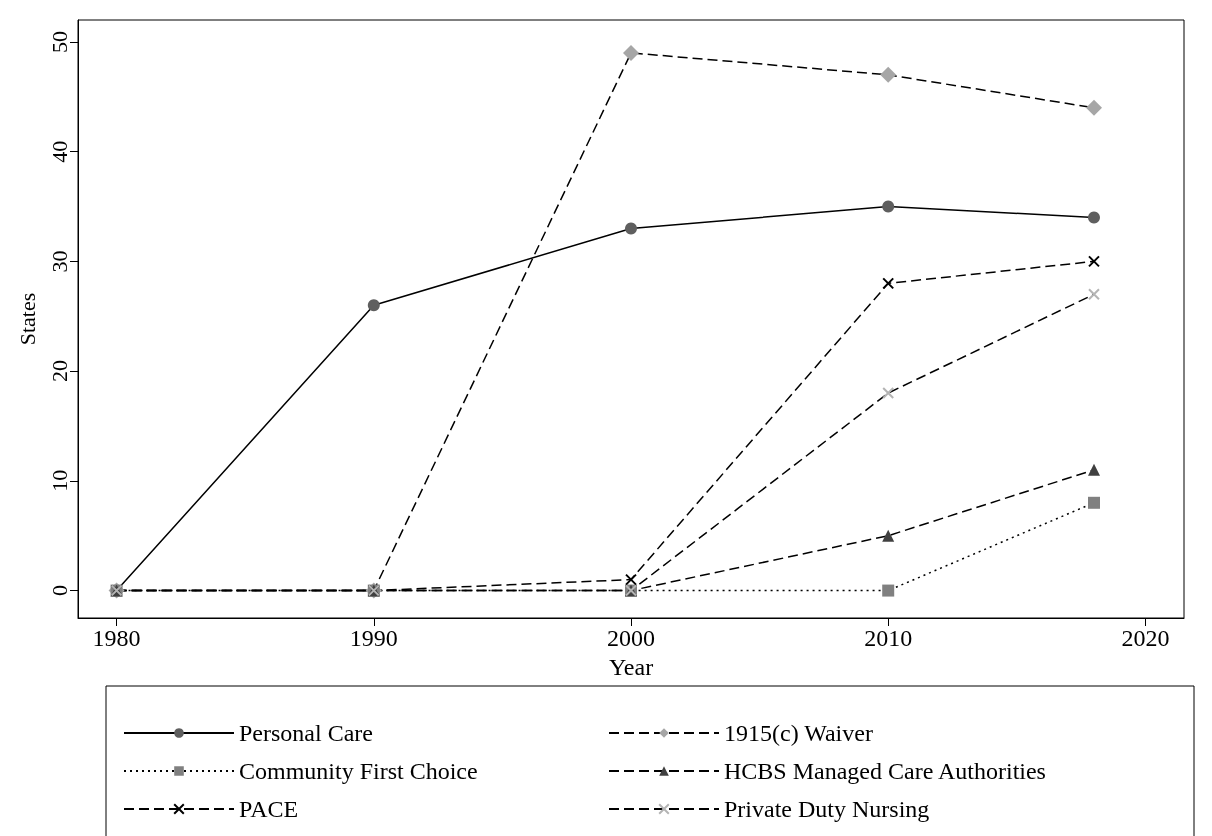  I want to click on legend-label: Personal Care, so click(306, 733).